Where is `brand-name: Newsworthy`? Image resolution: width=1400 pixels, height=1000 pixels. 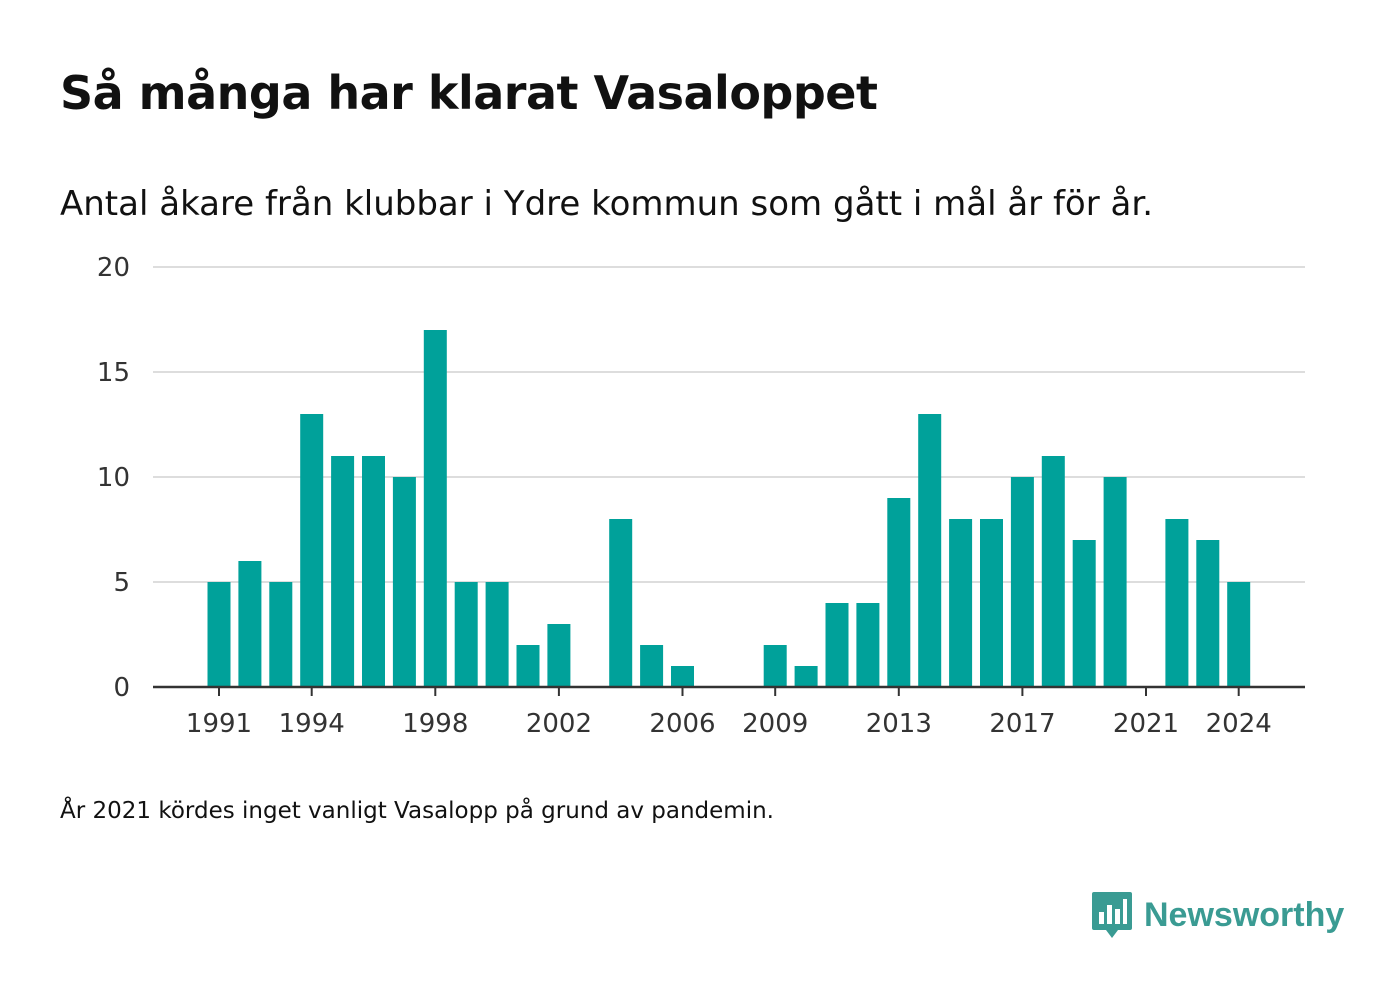
brand-name: Newsworthy is located at coordinates (1244, 914).